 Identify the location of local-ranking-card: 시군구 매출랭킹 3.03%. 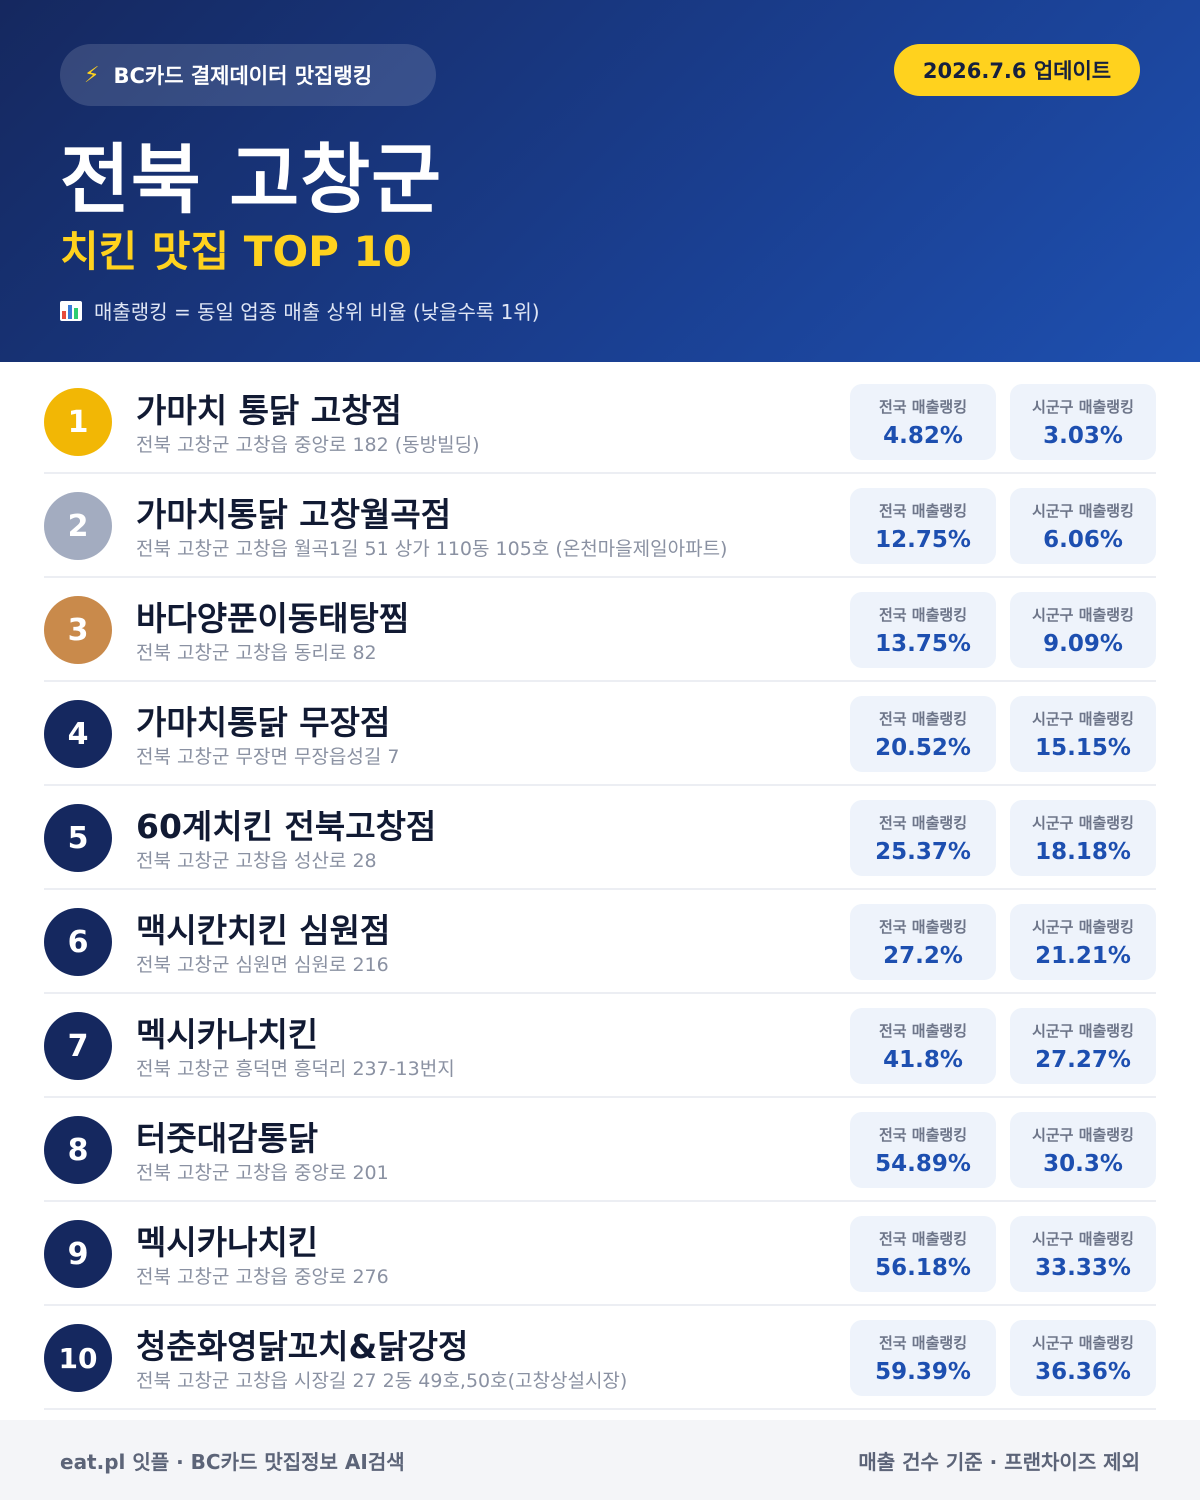
(1083, 422).